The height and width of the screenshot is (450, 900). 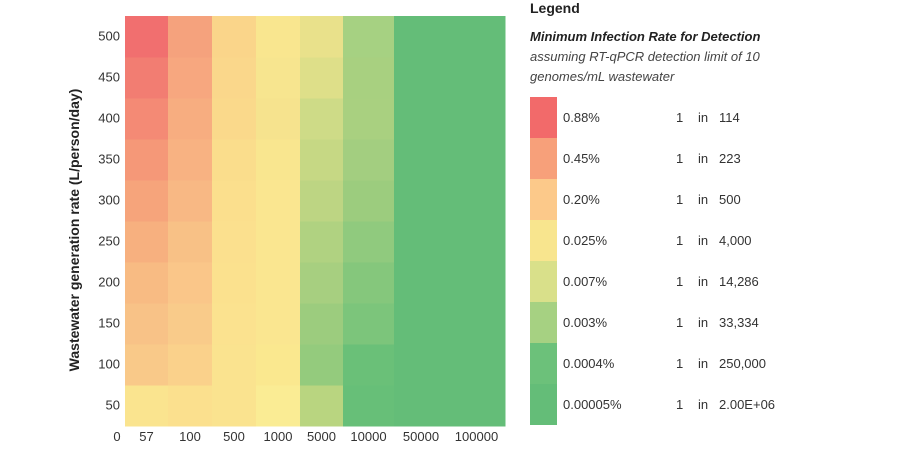 What do you see at coordinates (585, 240) in the screenshot?
I see `legend-percent: 0.025%` at bounding box center [585, 240].